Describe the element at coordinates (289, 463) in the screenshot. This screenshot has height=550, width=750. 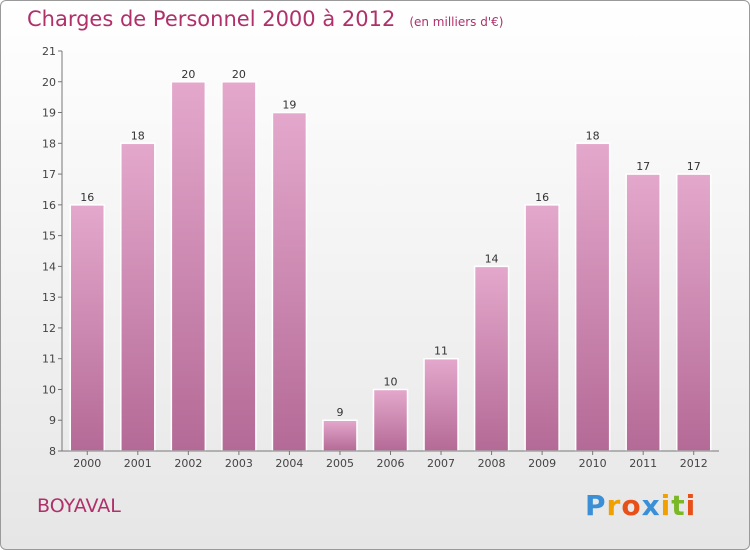
I see `x-tick-label: 2004` at that location.